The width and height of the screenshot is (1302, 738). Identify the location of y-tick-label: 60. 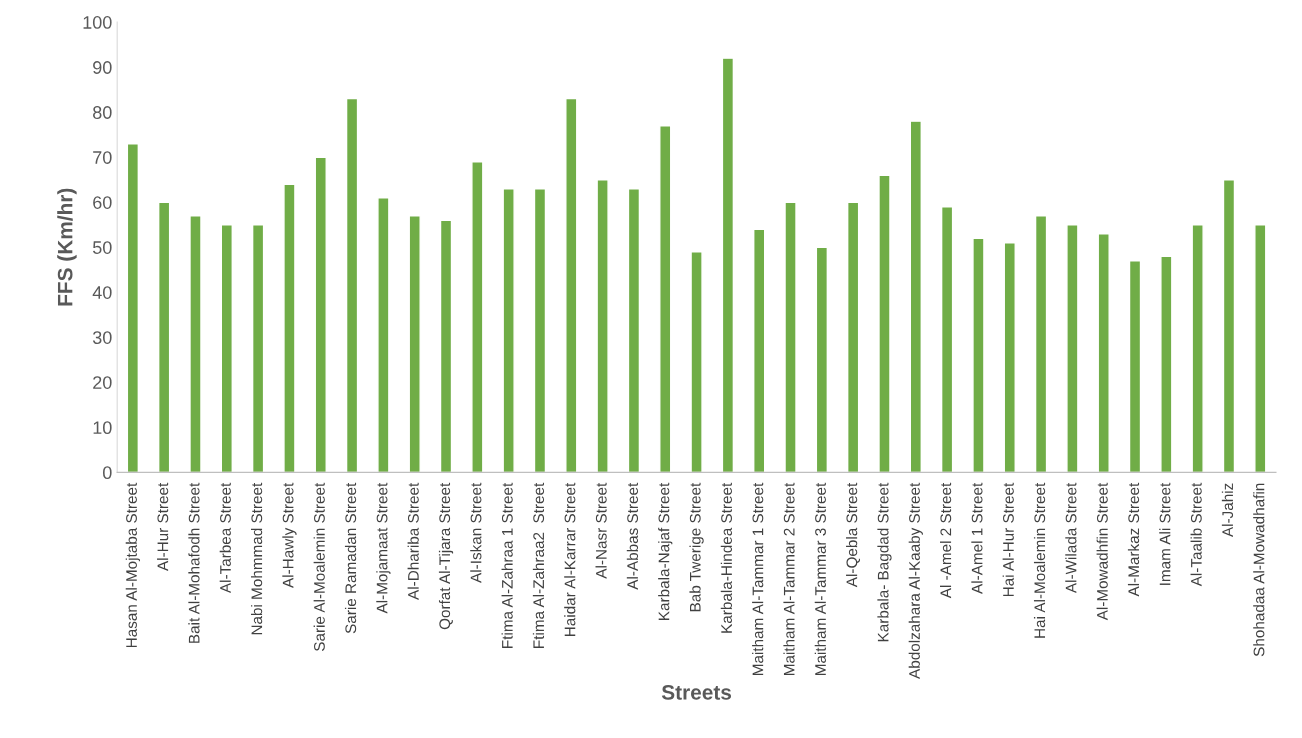
(102, 202).